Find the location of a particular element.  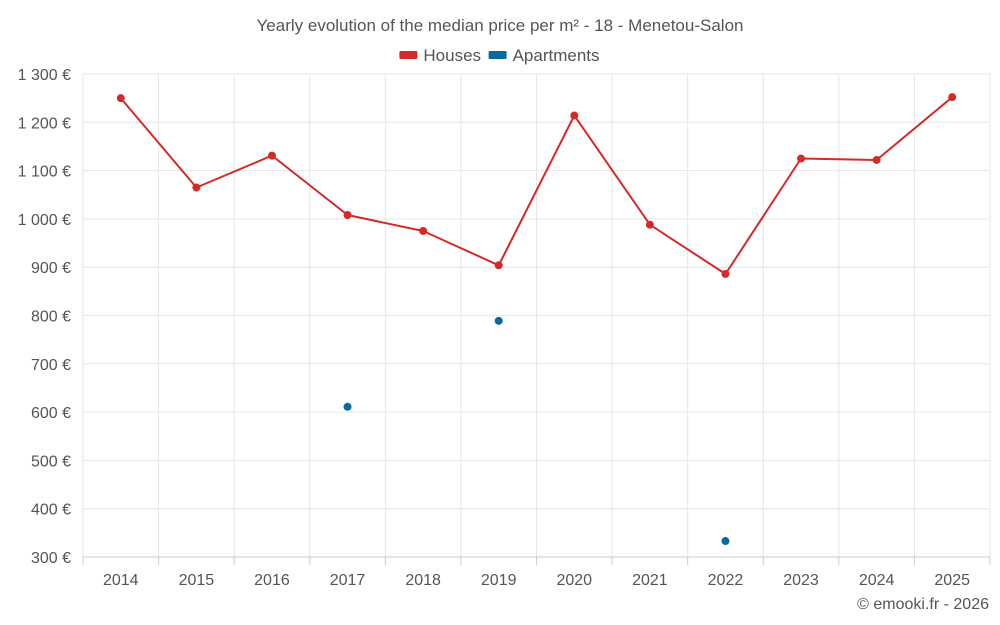

x-tick-label: 2014 is located at coordinates (121, 580).